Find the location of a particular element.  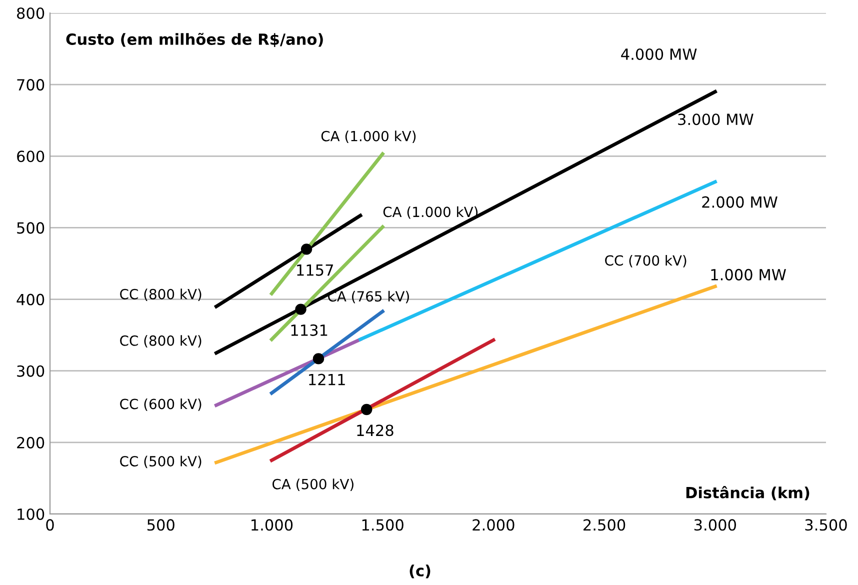

x-axis-title: Distância (km) is located at coordinates (748, 493).